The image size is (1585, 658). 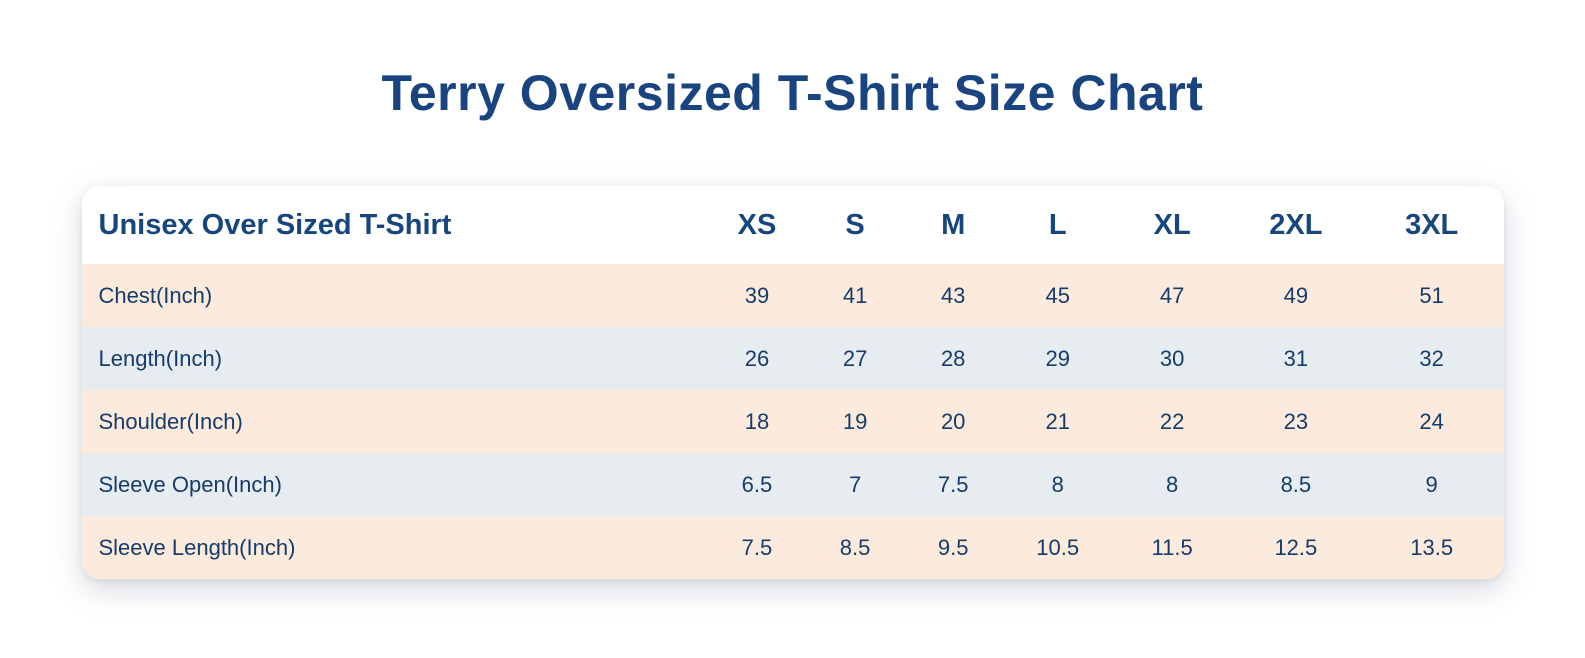 What do you see at coordinates (155, 295) in the screenshot?
I see `row-label: Chest(Inch)` at bounding box center [155, 295].